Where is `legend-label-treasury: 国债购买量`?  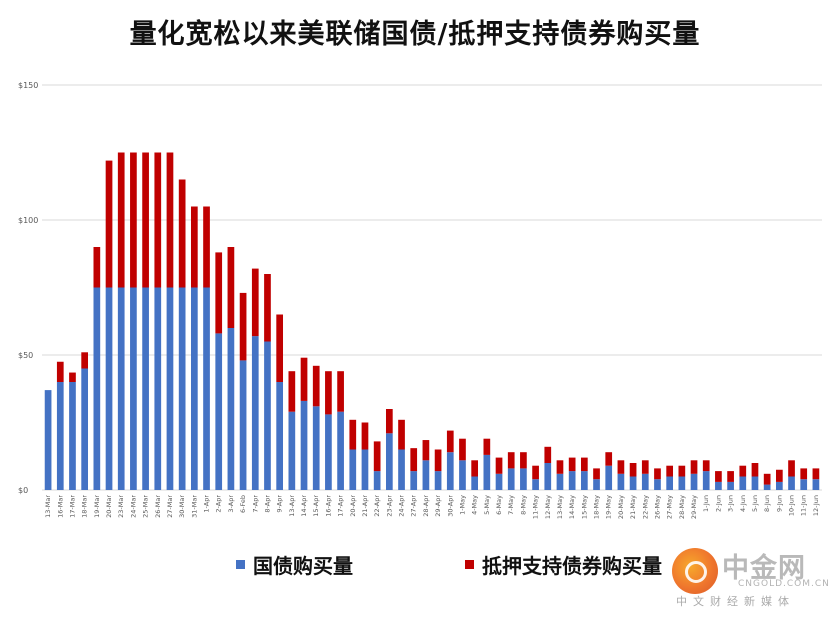
legend-label-treasury: 国债购买量 is located at coordinates (303, 565).